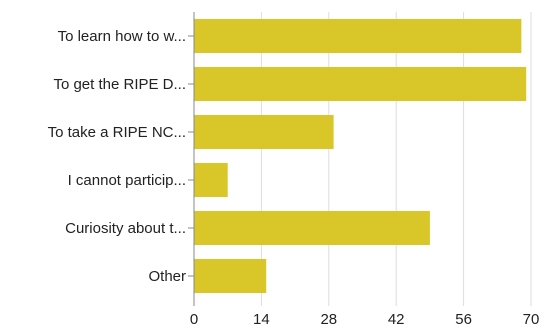 The height and width of the screenshot is (329, 548). What do you see at coordinates (194, 319) in the screenshot?
I see `x-tick-label: 0` at bounding box center [194, 319].